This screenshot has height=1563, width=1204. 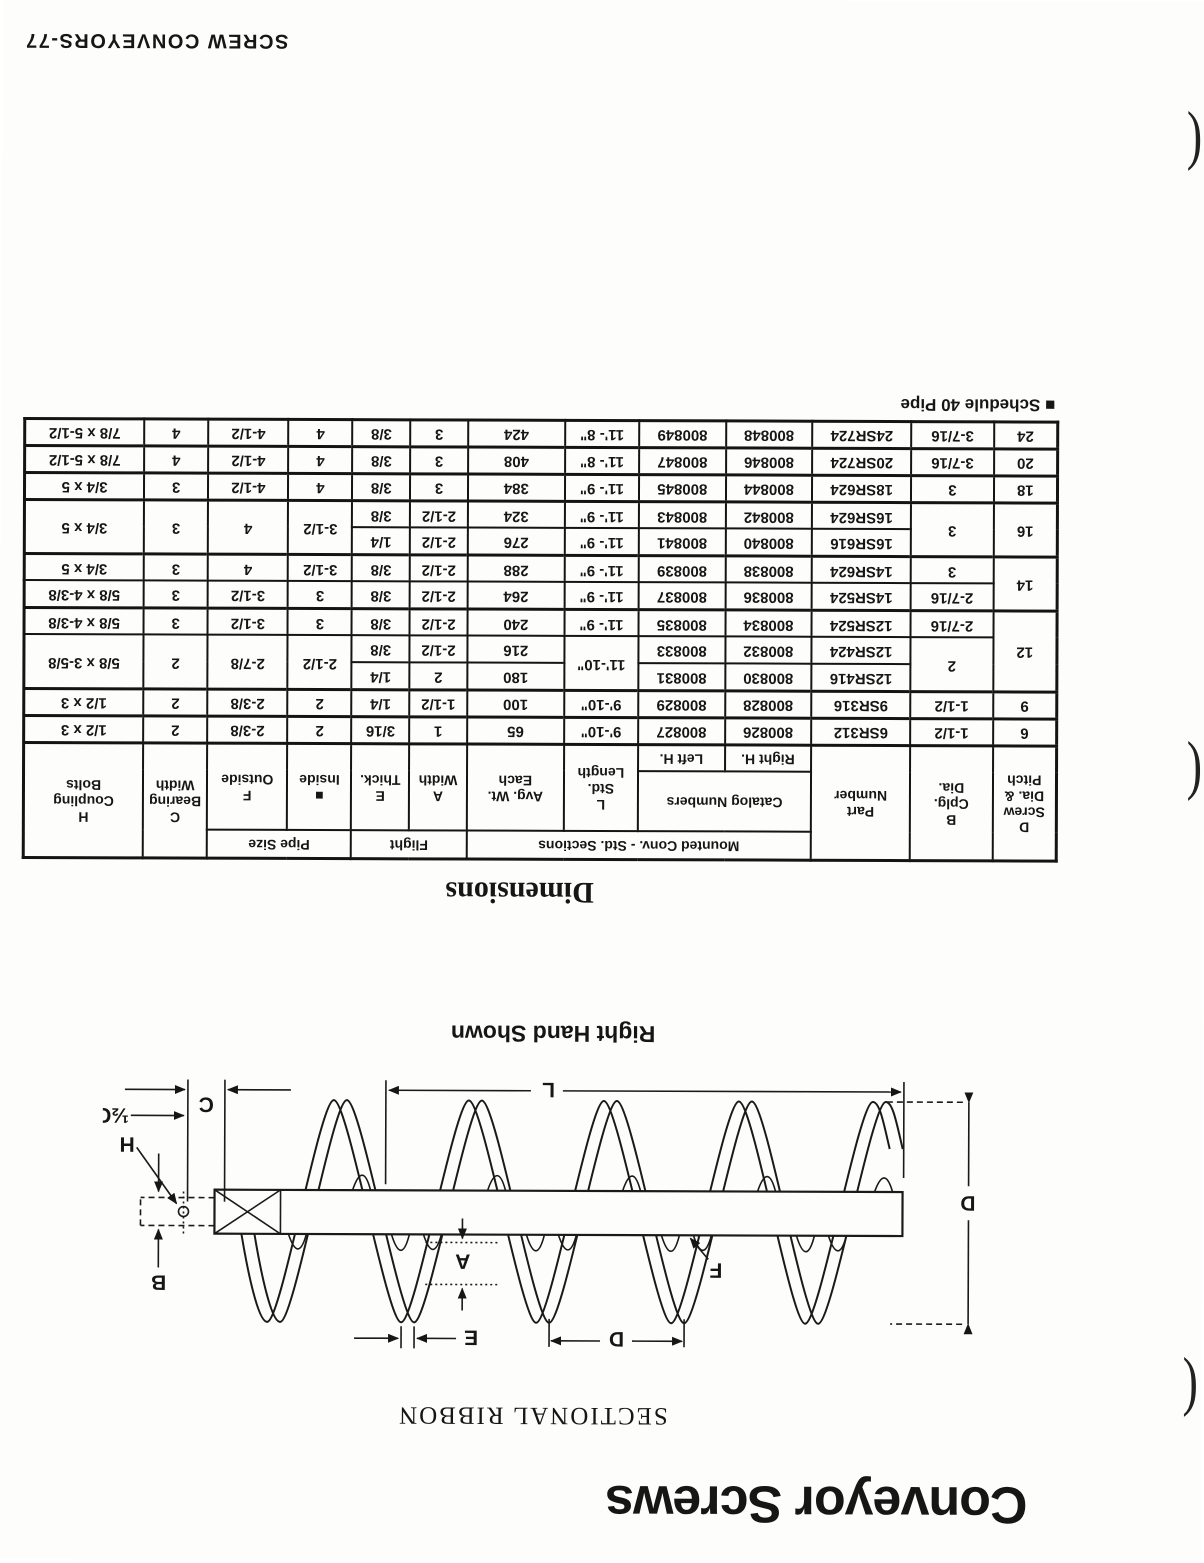 I want to click on table-cell: 424, so click(x=516, y=433).